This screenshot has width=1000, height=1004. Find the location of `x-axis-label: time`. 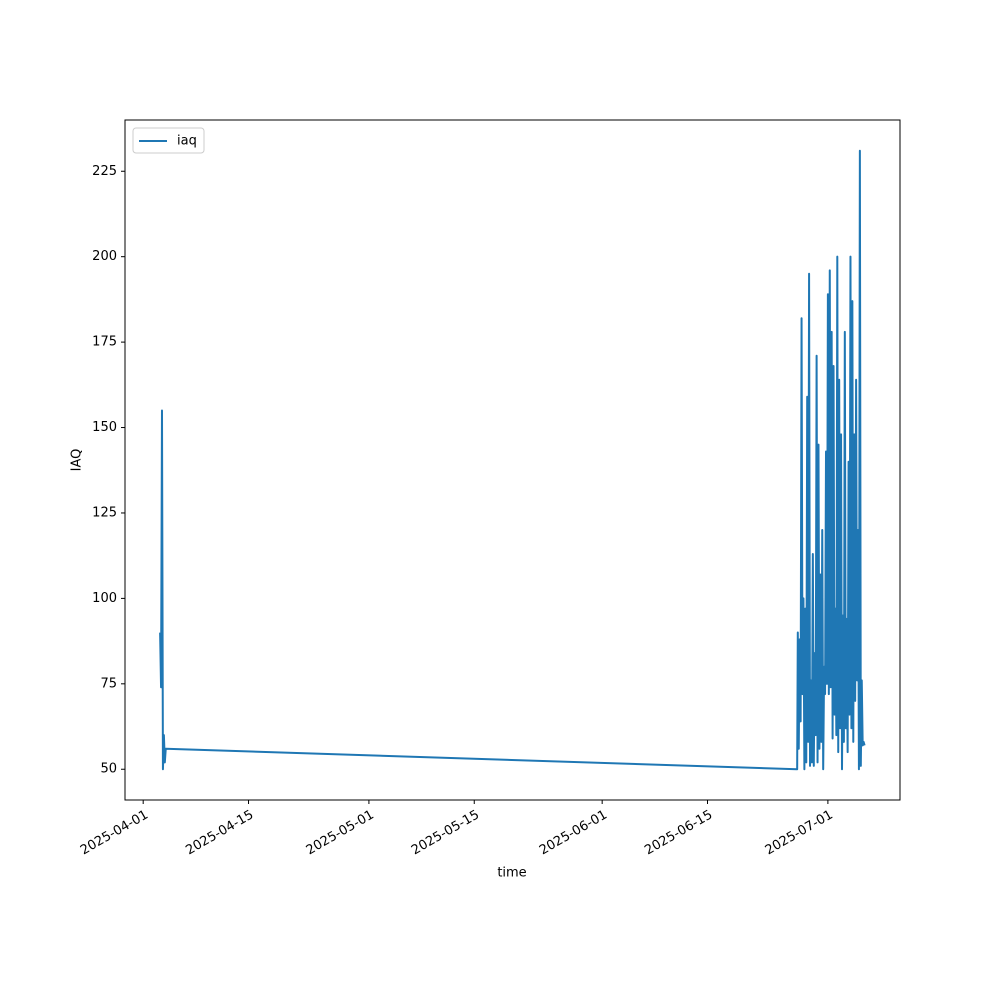

x-axis-label: time is located at coordinates (511, 873).